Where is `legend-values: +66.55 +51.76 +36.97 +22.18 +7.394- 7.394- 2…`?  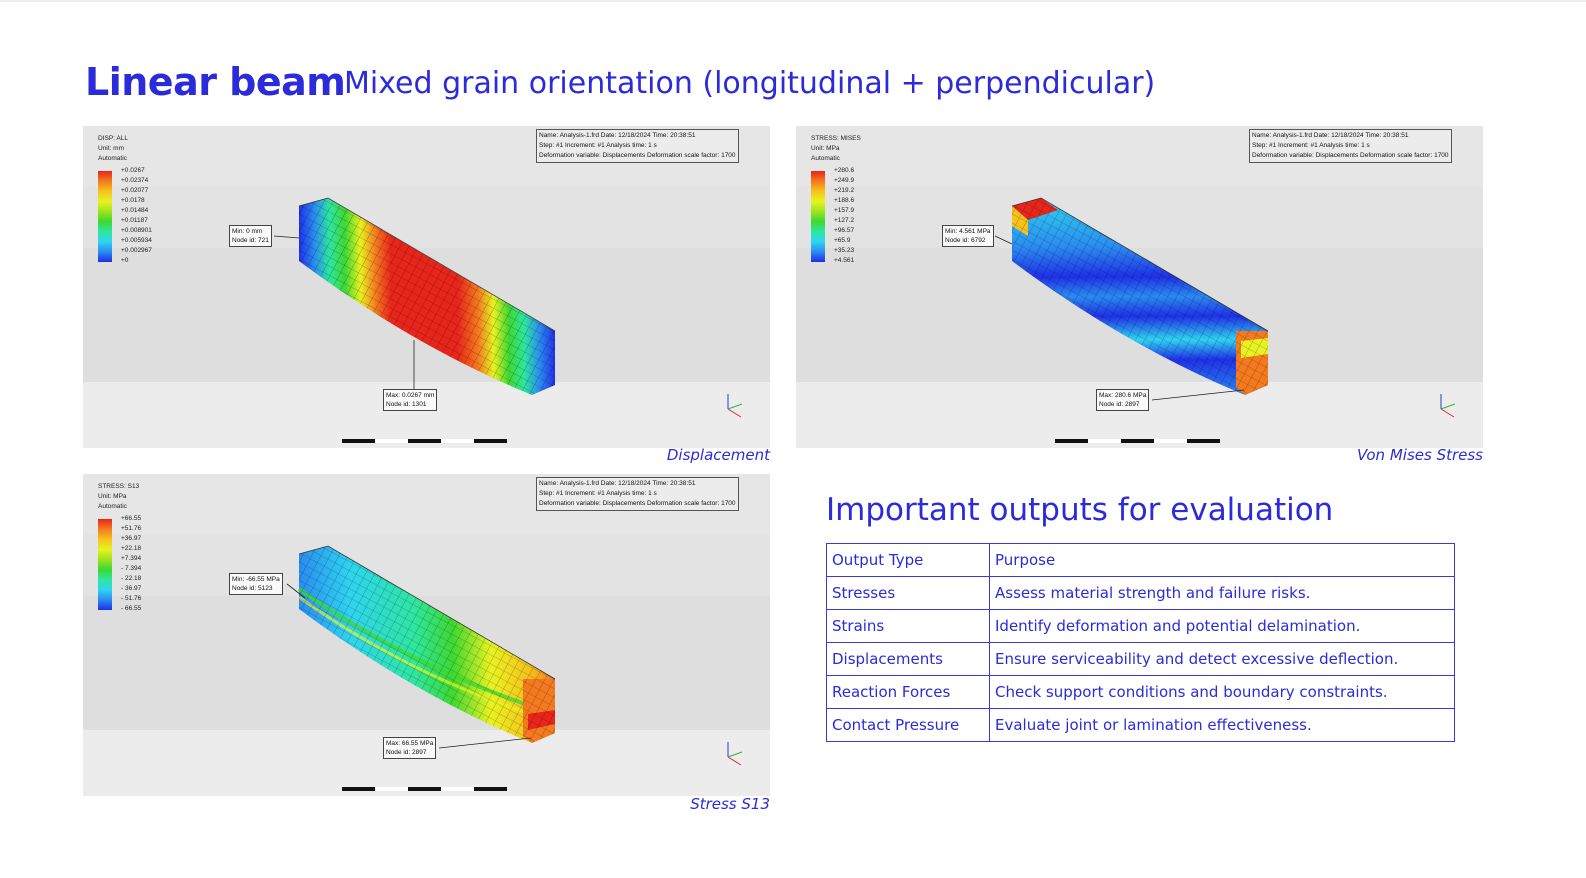
legend-values: +66.55 +51.76 +36.97 +22.18 +7.394- 7.394- 2… is located at coordinates (131, 563).